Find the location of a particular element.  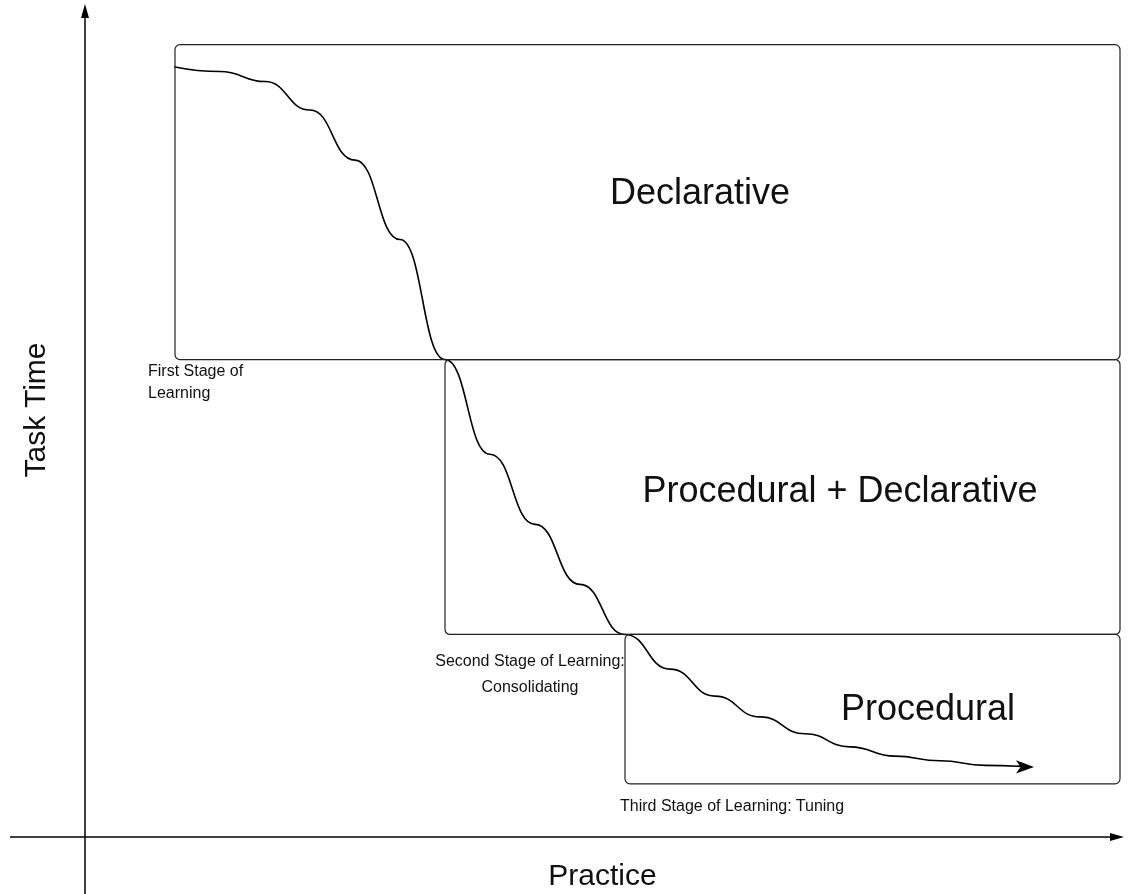

y-axis-title: Task Time is located at coordinates (35, 410).